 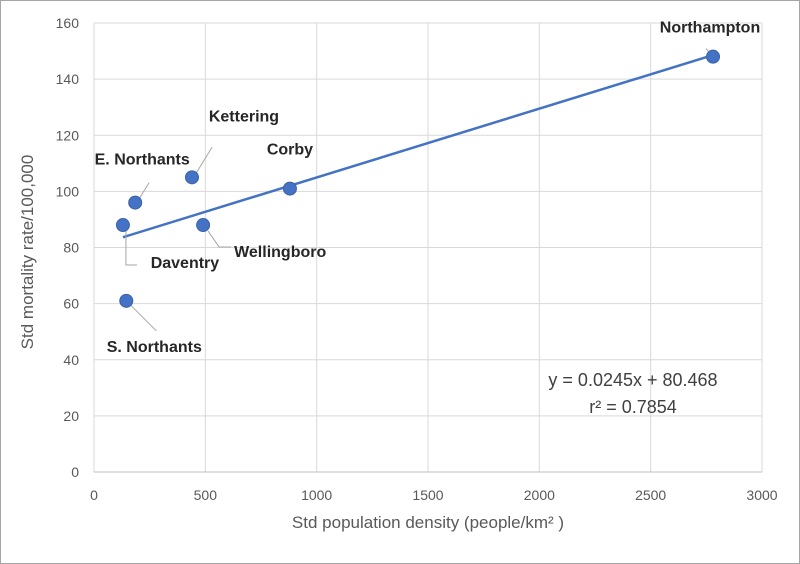 What do you see at coordinates (428, 522) in the screenshot?
I see `x-axis-title: Std population density (people/km² )` at bounding box center [428, 522].